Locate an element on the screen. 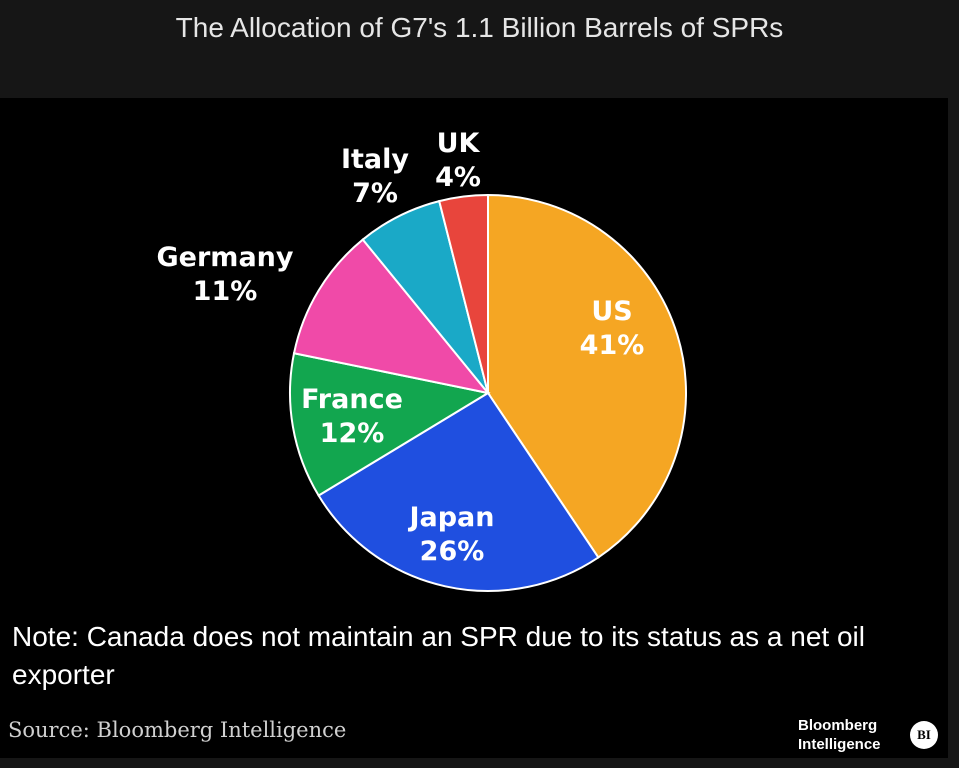  slice-value-us: 41% is located at coordinates (612, 345).